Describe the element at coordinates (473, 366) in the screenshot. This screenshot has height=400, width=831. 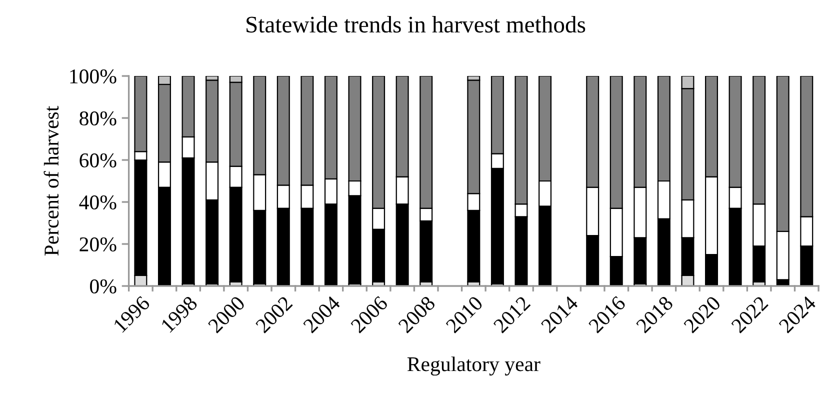
I see `x-axis-title: Regulatory year` at that location.